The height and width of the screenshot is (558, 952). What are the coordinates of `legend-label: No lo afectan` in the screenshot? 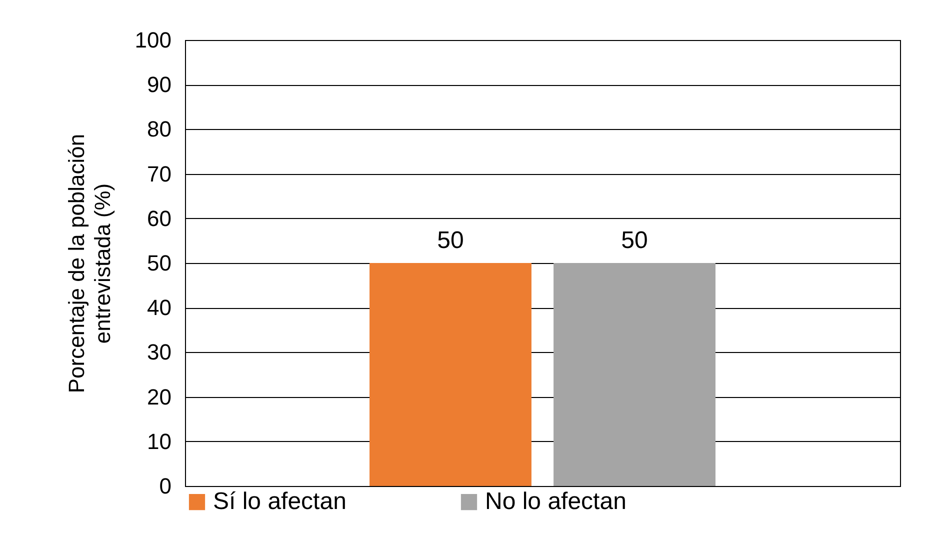 It's located at (555, 501).